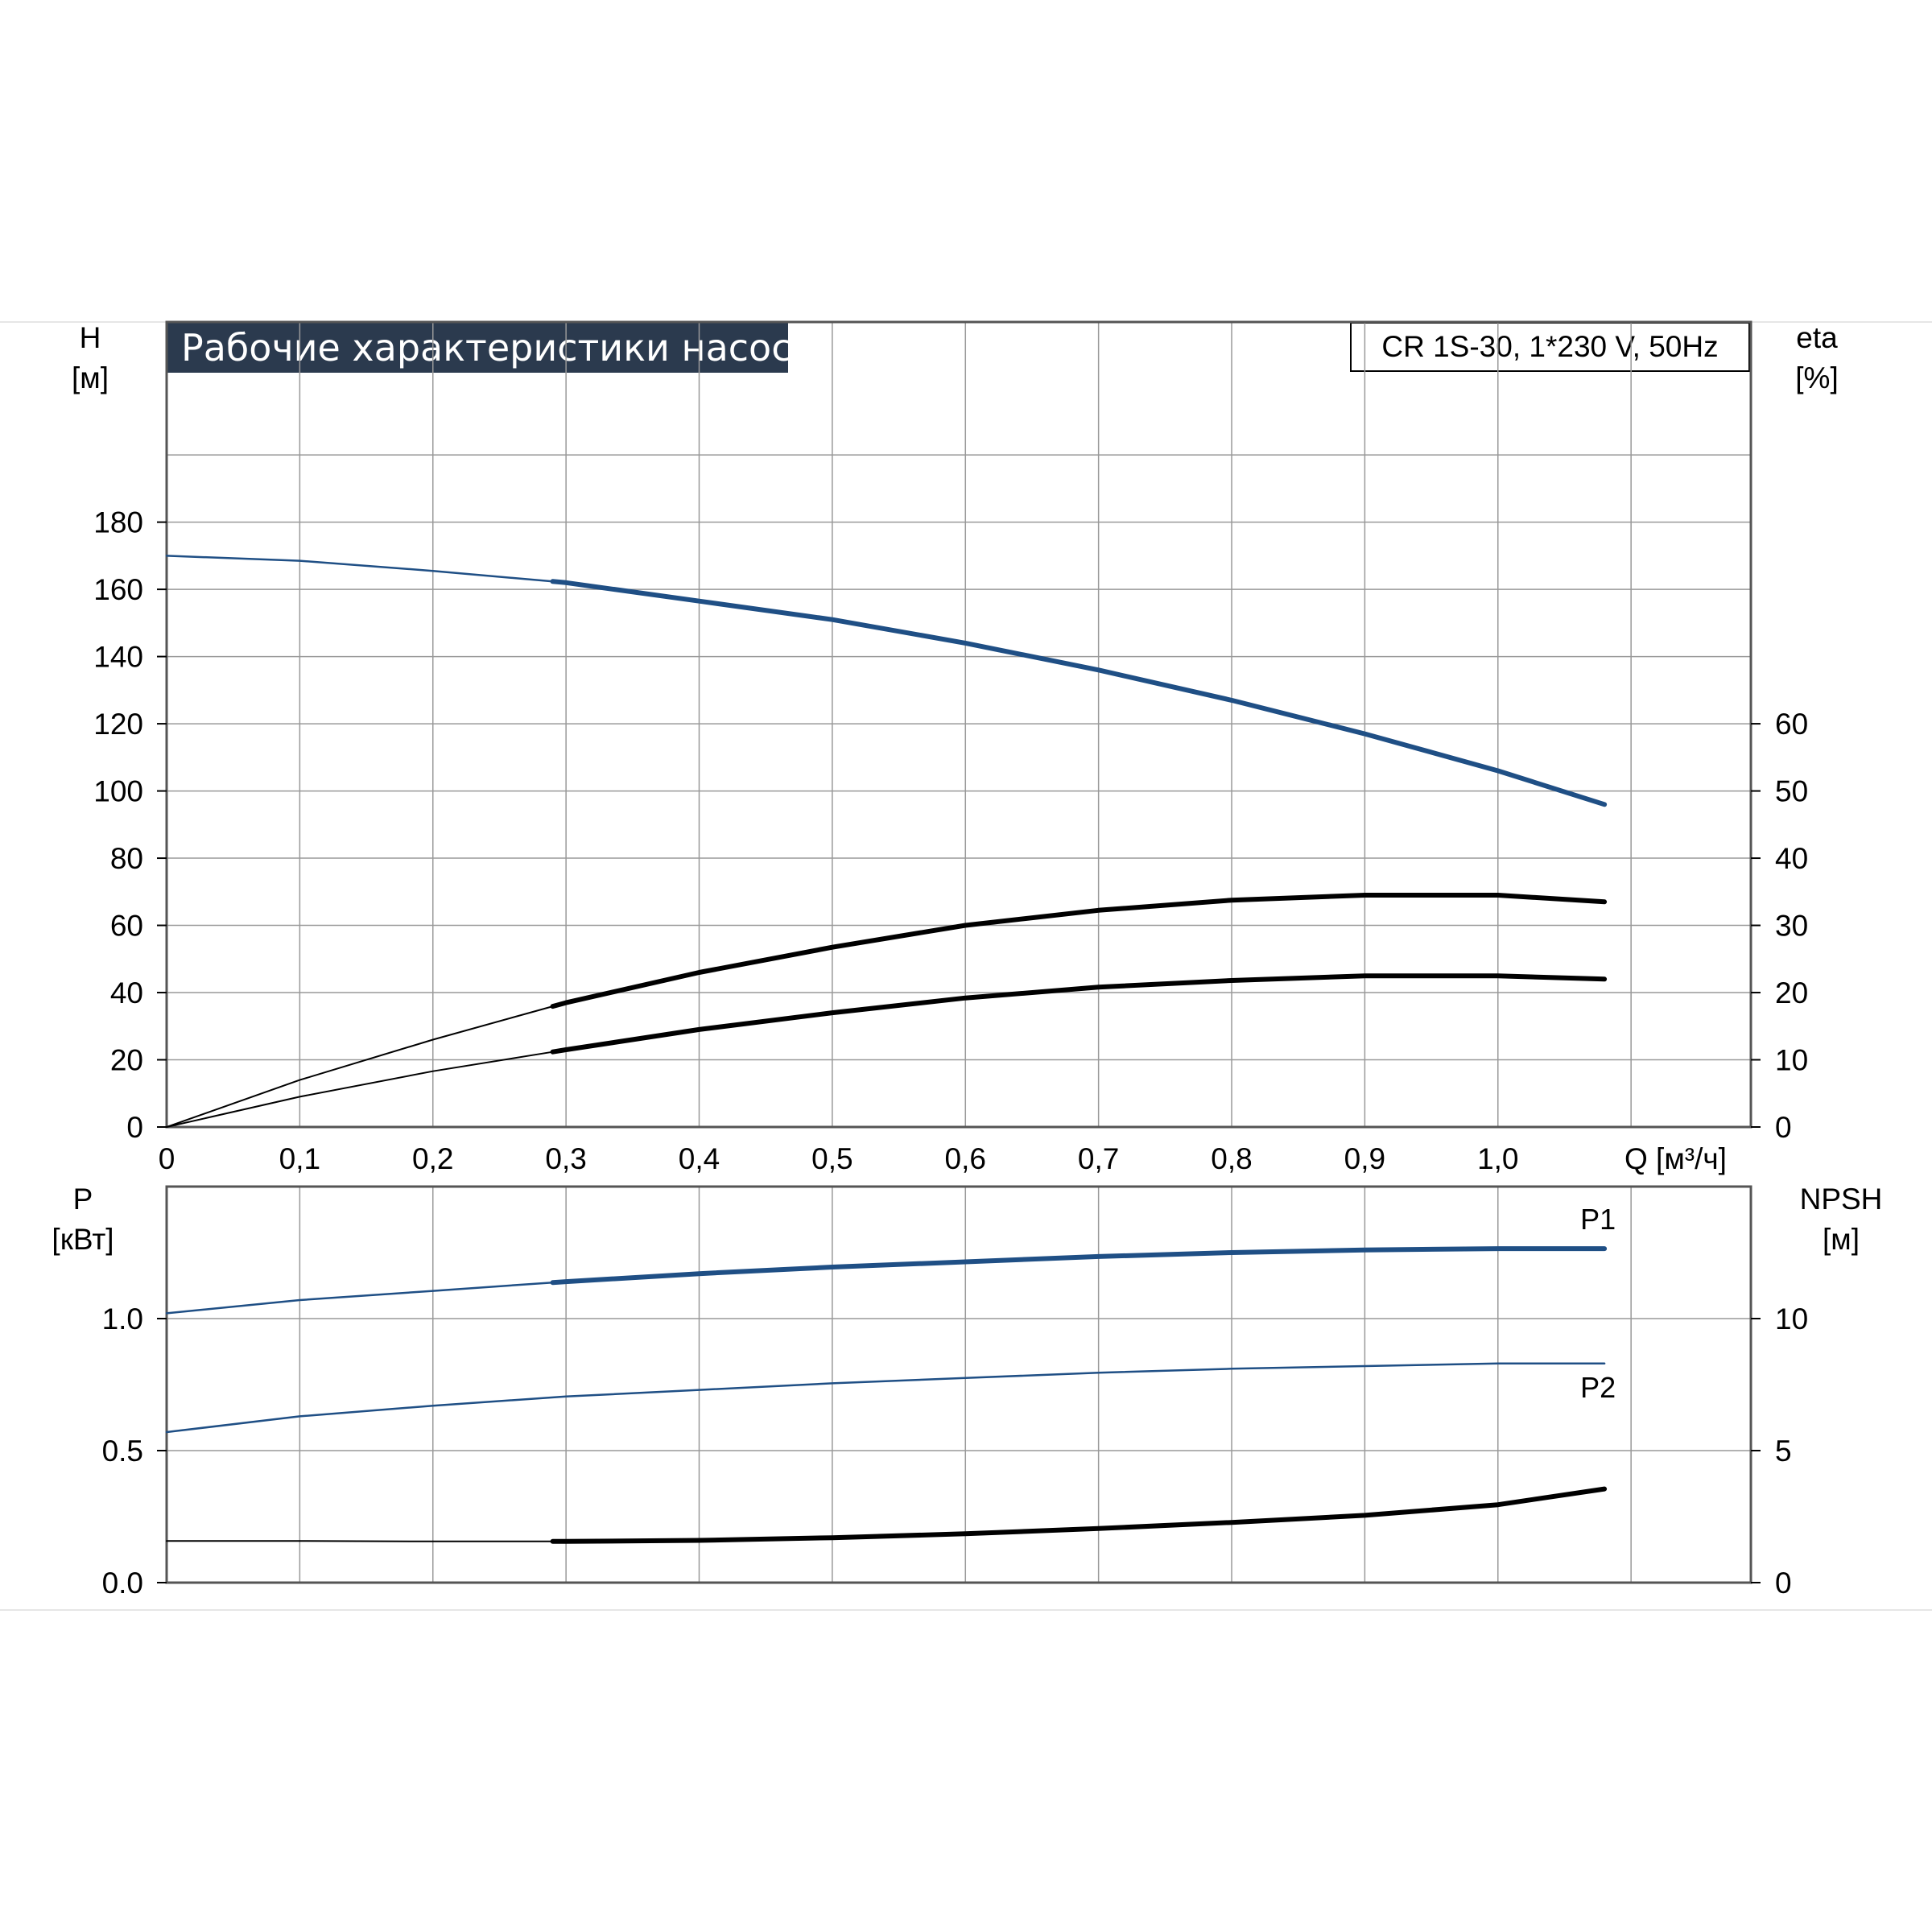 The image size is (1932, 1932). What do you see at coordinates (565, 1158) in the screenshot?
I see `x-tick-label: 0,3` at bounding box center [565, 1158].